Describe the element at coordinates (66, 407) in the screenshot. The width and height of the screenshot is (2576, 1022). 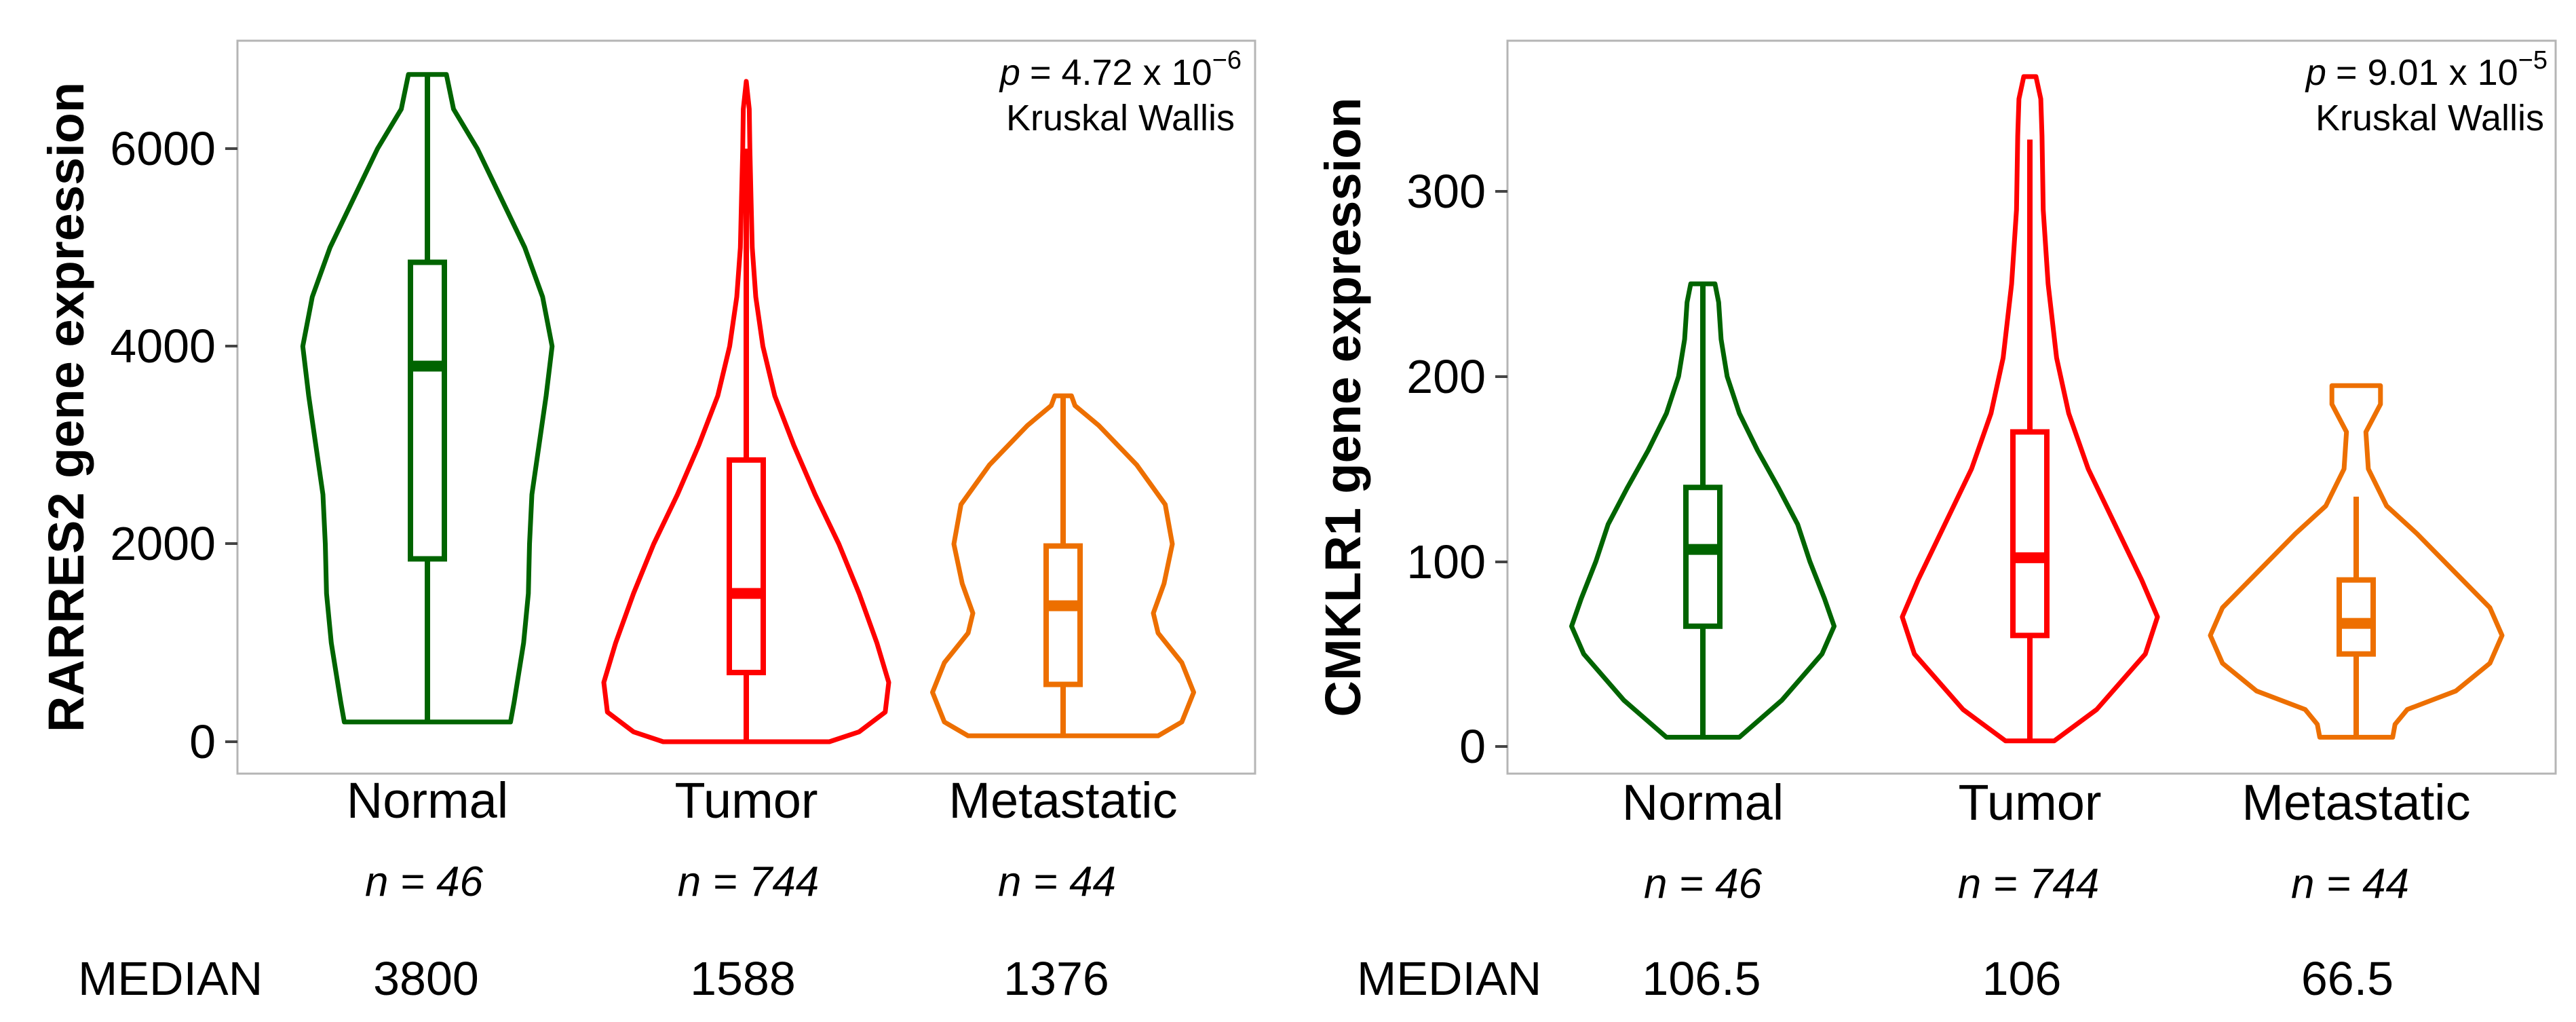
I see `y-axis-label: RARRES2 gene expression` at that location.